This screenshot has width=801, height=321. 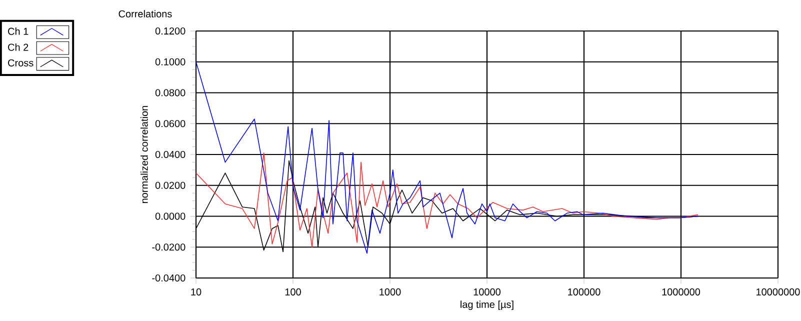 I want to click on y-tick-label: 0.0400, so click(x=170, y=154).